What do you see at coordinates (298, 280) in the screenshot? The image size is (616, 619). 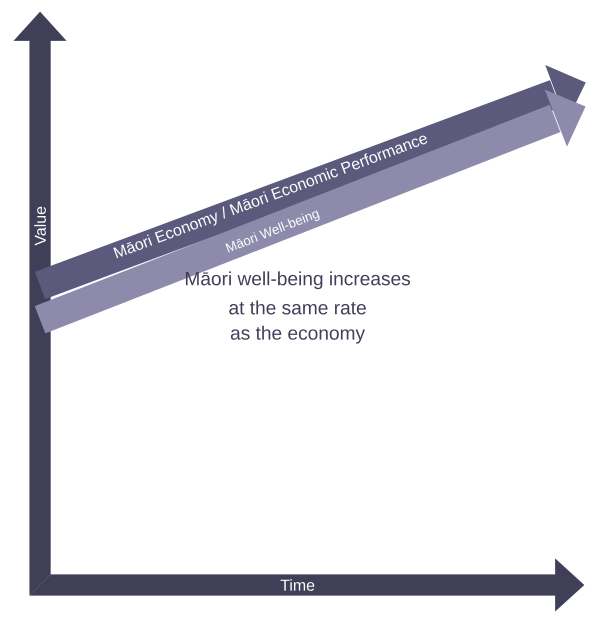 I see `annotation: Māori well-being increases` at bounding box center [298, 280].